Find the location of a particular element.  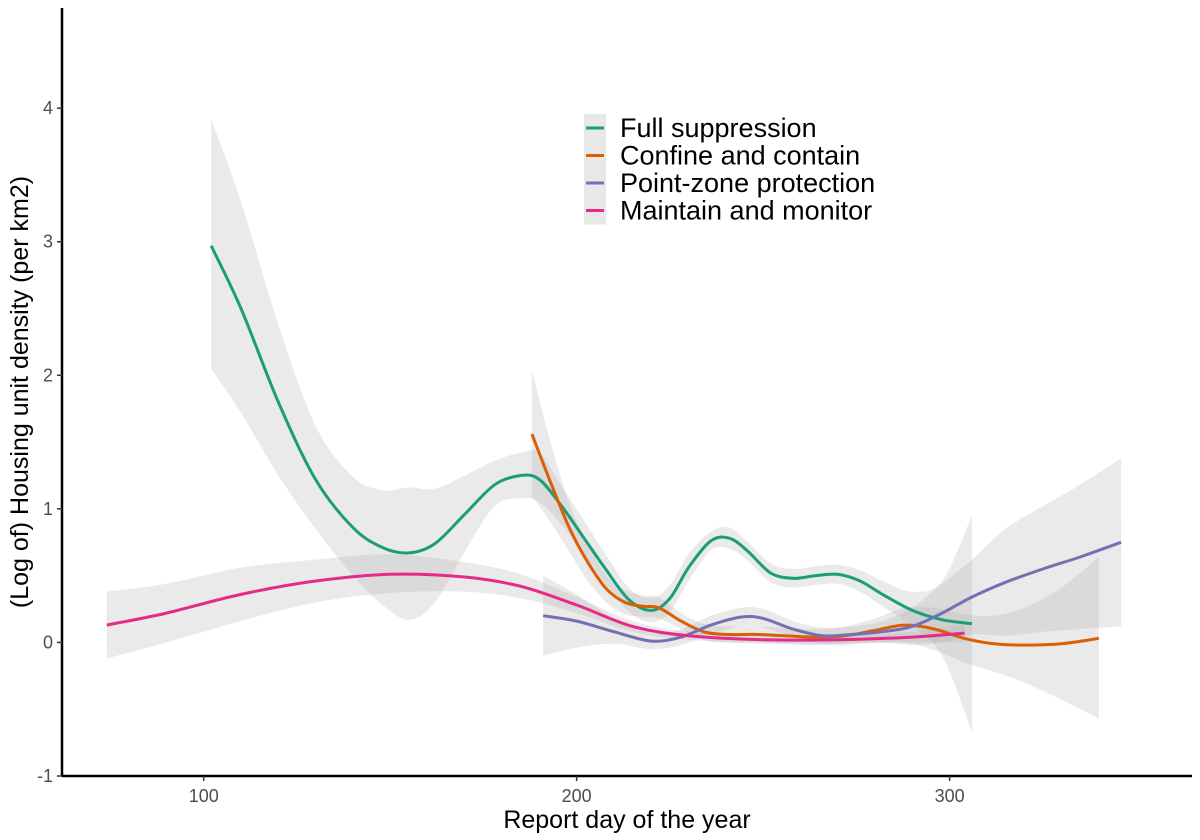

legend-label: Maintain and monitor is located at coordinates (746, 211).